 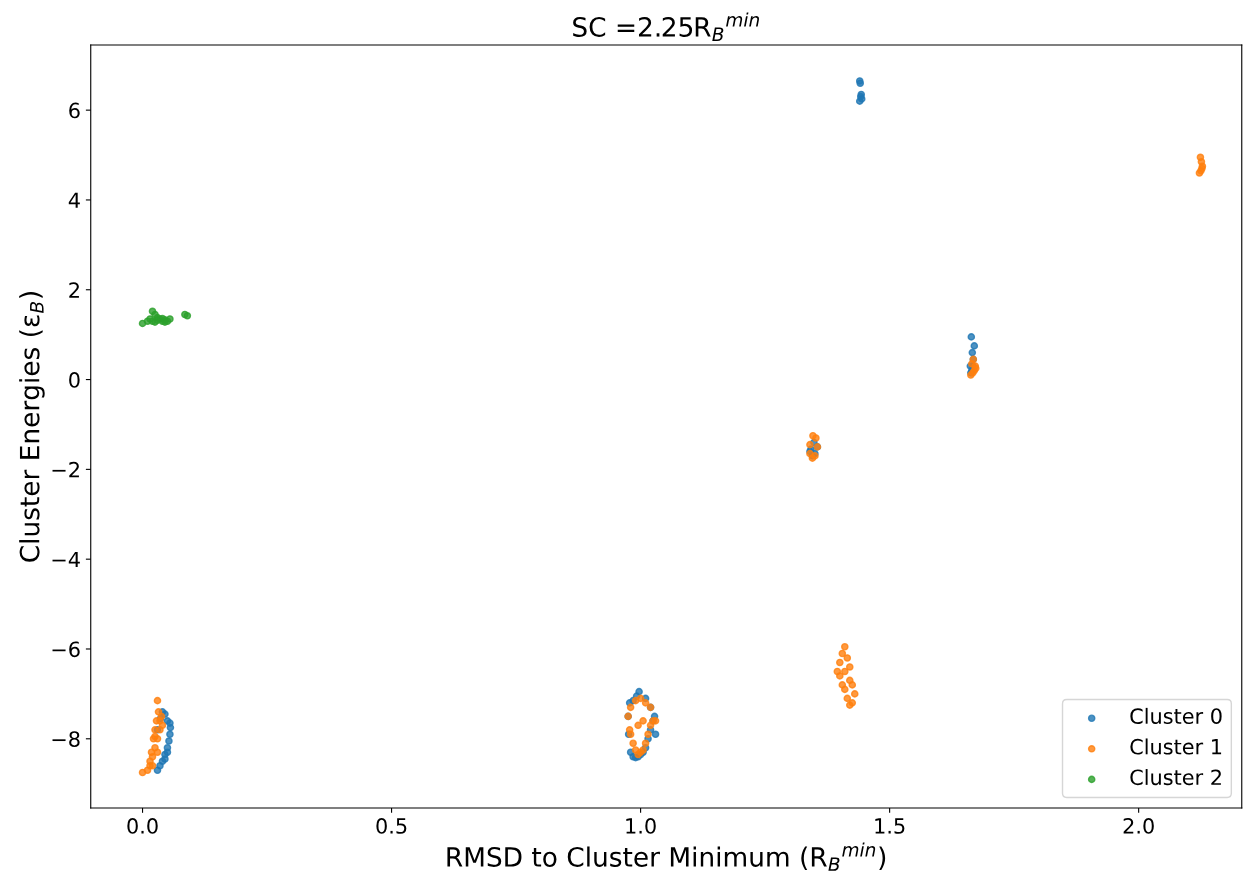 I want to click on y-tick-label: −4, so click(x=66, y=559).